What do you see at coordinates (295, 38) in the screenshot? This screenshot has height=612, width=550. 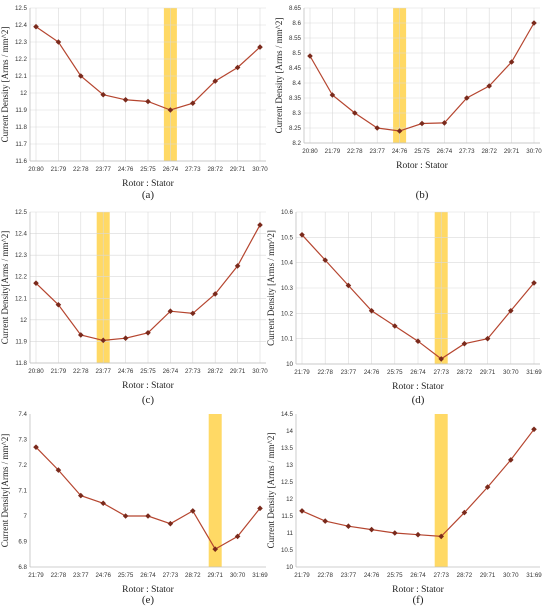 I see `y-tick-label: 8.55` at bounding box center [295, 38].